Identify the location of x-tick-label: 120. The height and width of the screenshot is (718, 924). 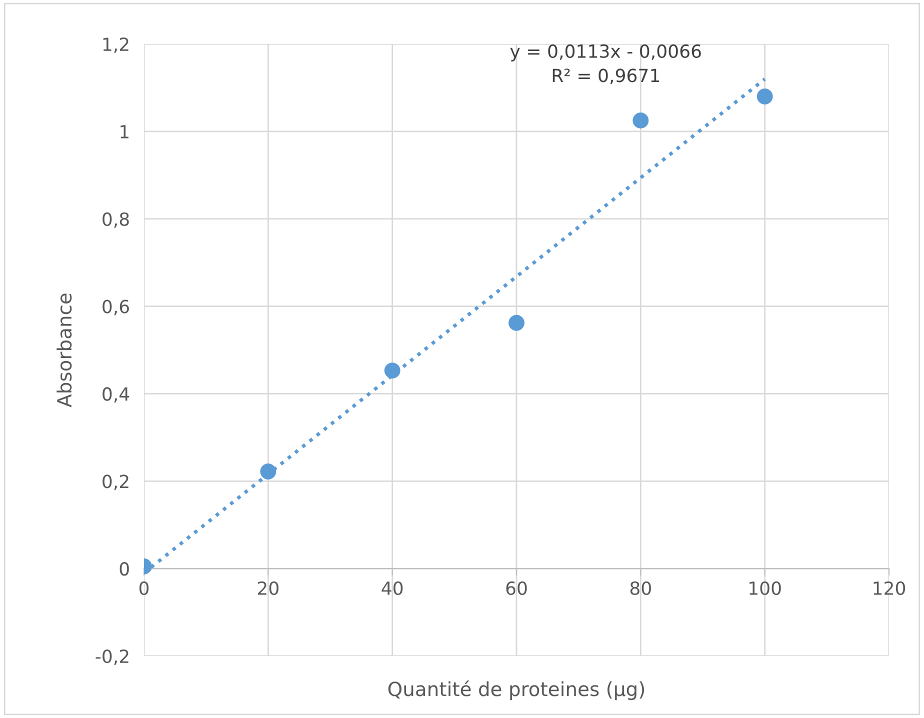
(890, 588).